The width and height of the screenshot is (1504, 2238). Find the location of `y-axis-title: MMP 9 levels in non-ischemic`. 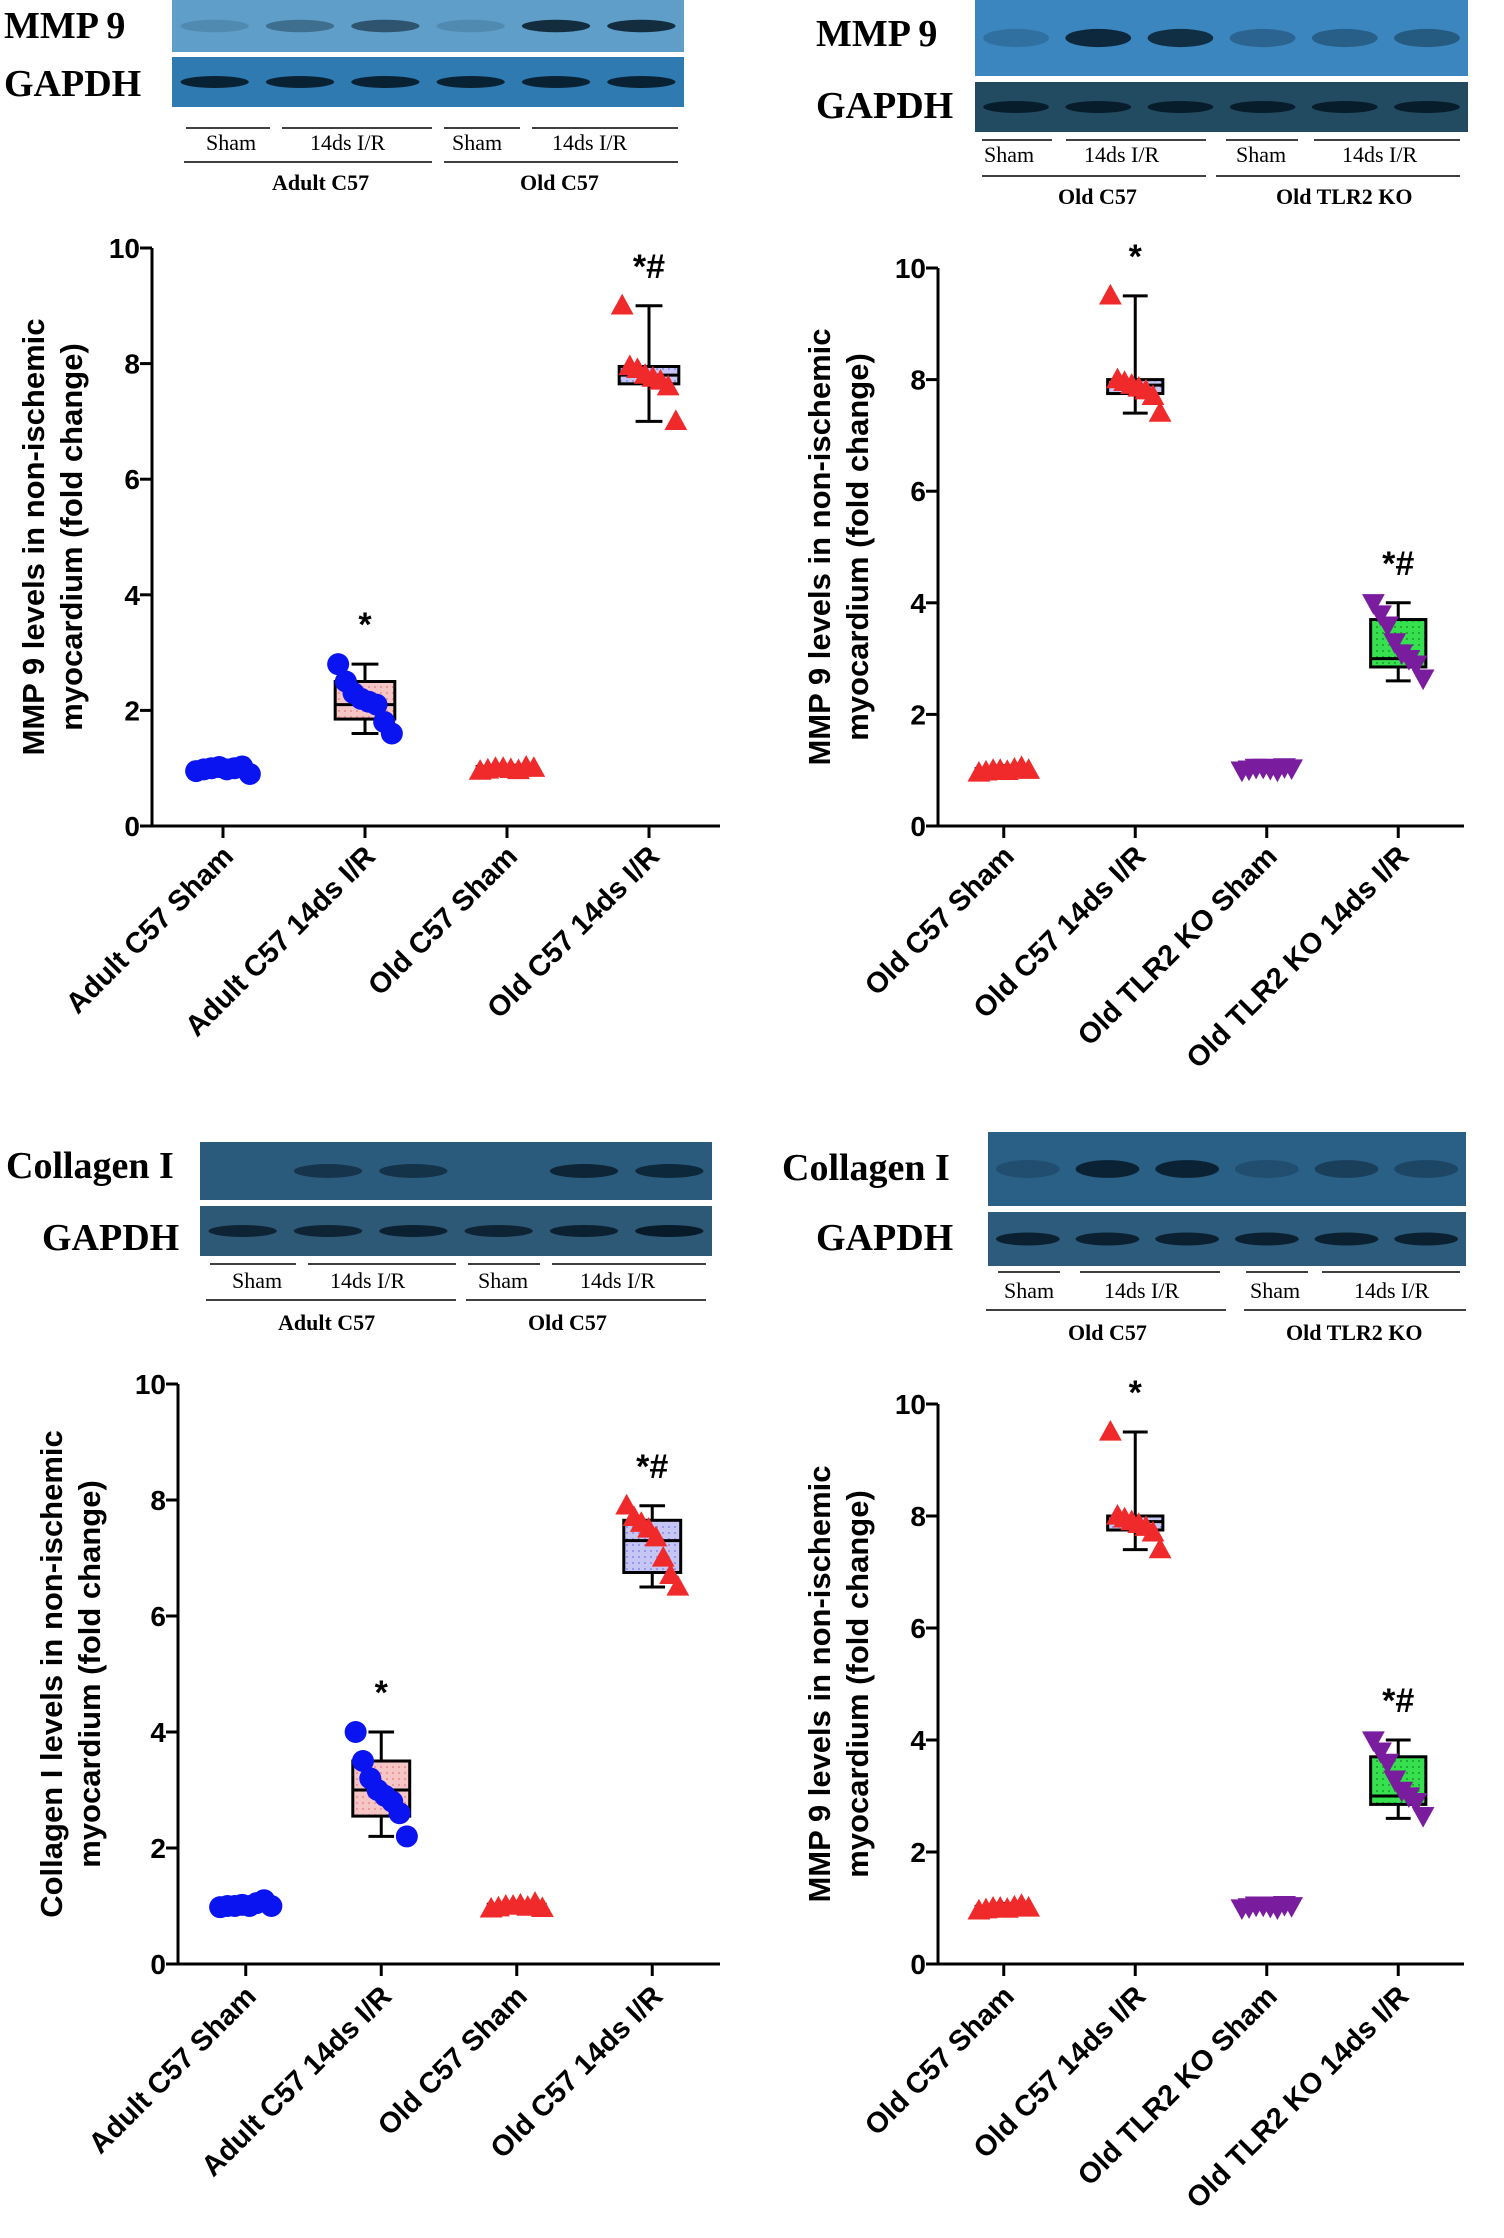

y-axis-title: MMP 9 levels in non-ischemic is located at coordinates (33, 536).